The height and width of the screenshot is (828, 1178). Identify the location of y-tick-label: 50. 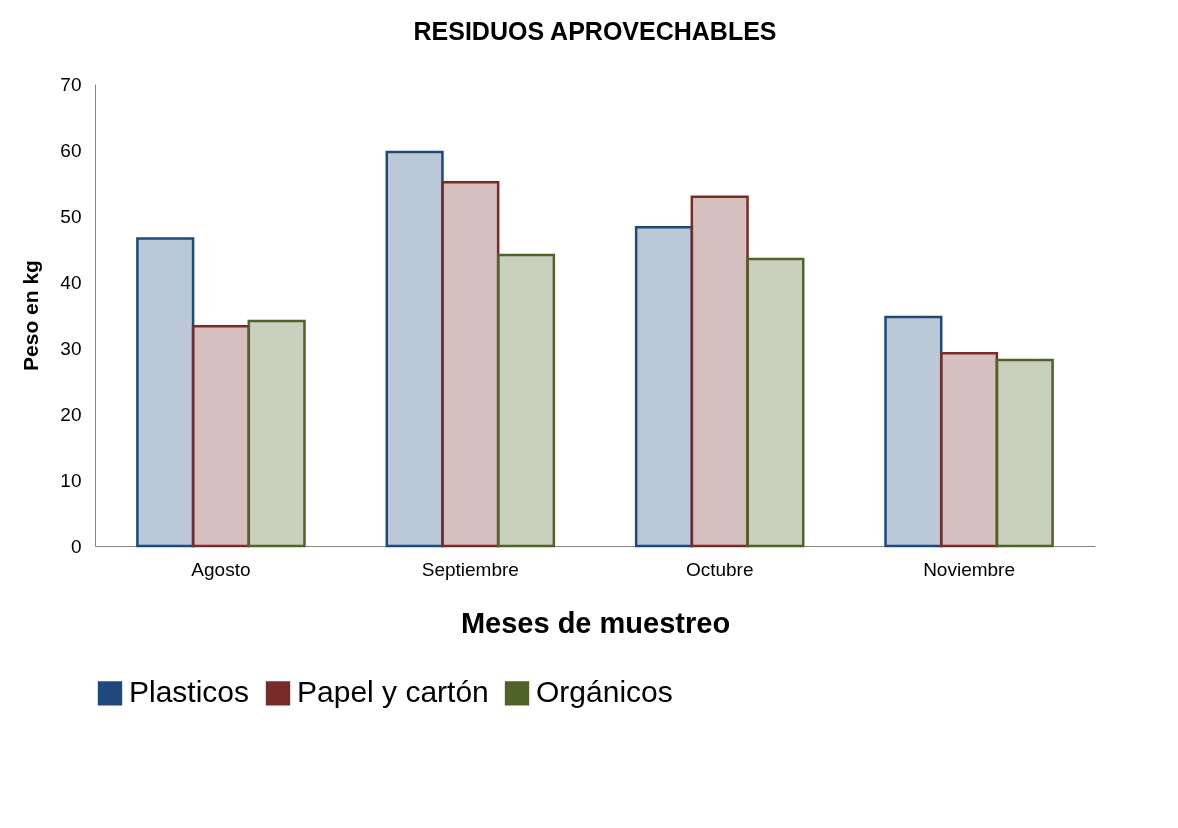
(71, 216).